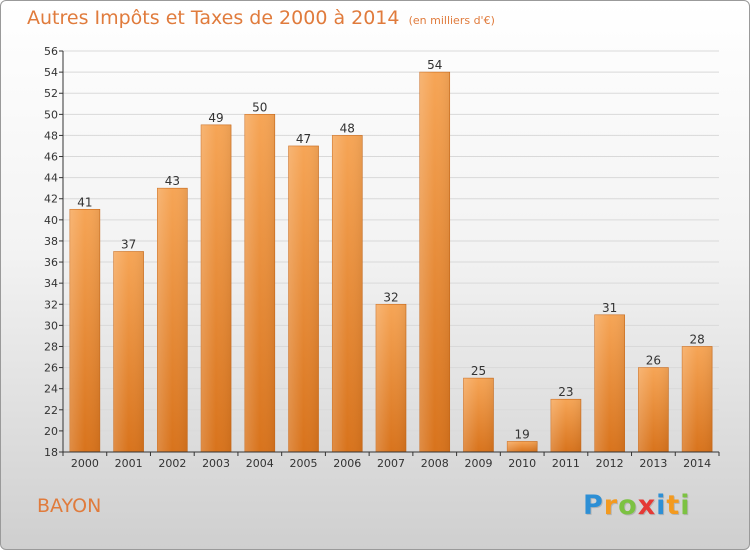 Image resolution: width=750 pixels, height=550 pixels. Describe the element at coordinates (390, 297) in the screenshot. I see `data-label: 32` at that location.